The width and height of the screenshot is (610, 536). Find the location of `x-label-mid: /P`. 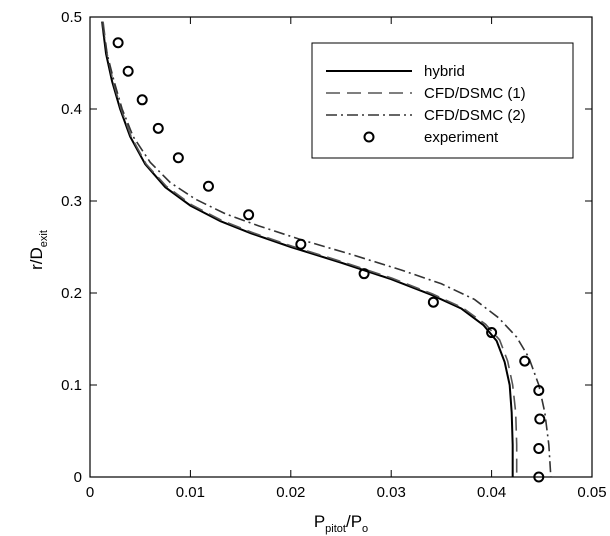

x-label-mid: /P is located at coordinates (354, 521).